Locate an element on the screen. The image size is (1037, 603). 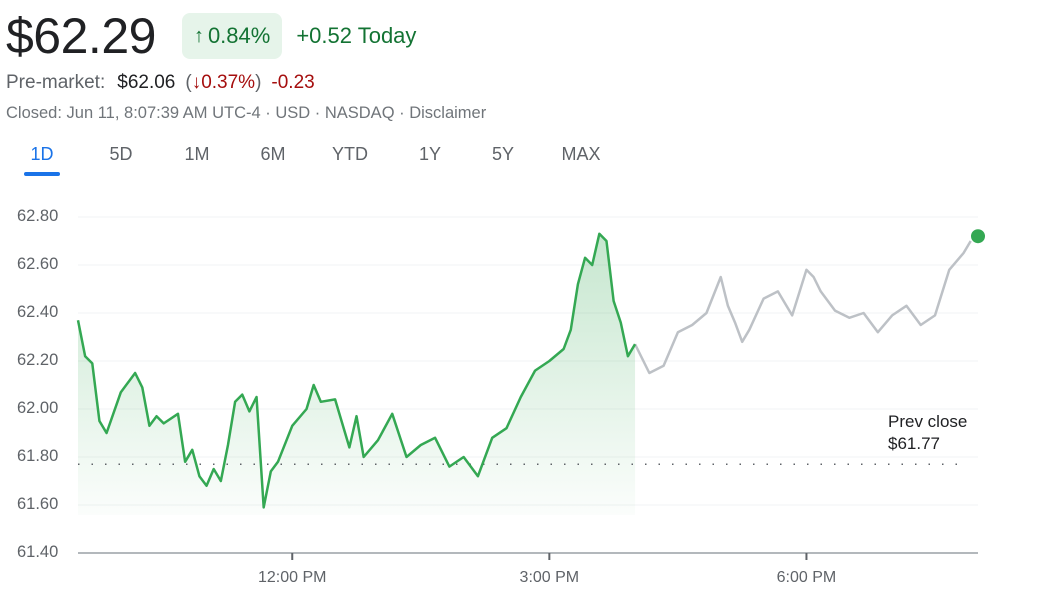
tab-1m: 1M is located at coordinates (197, 154).